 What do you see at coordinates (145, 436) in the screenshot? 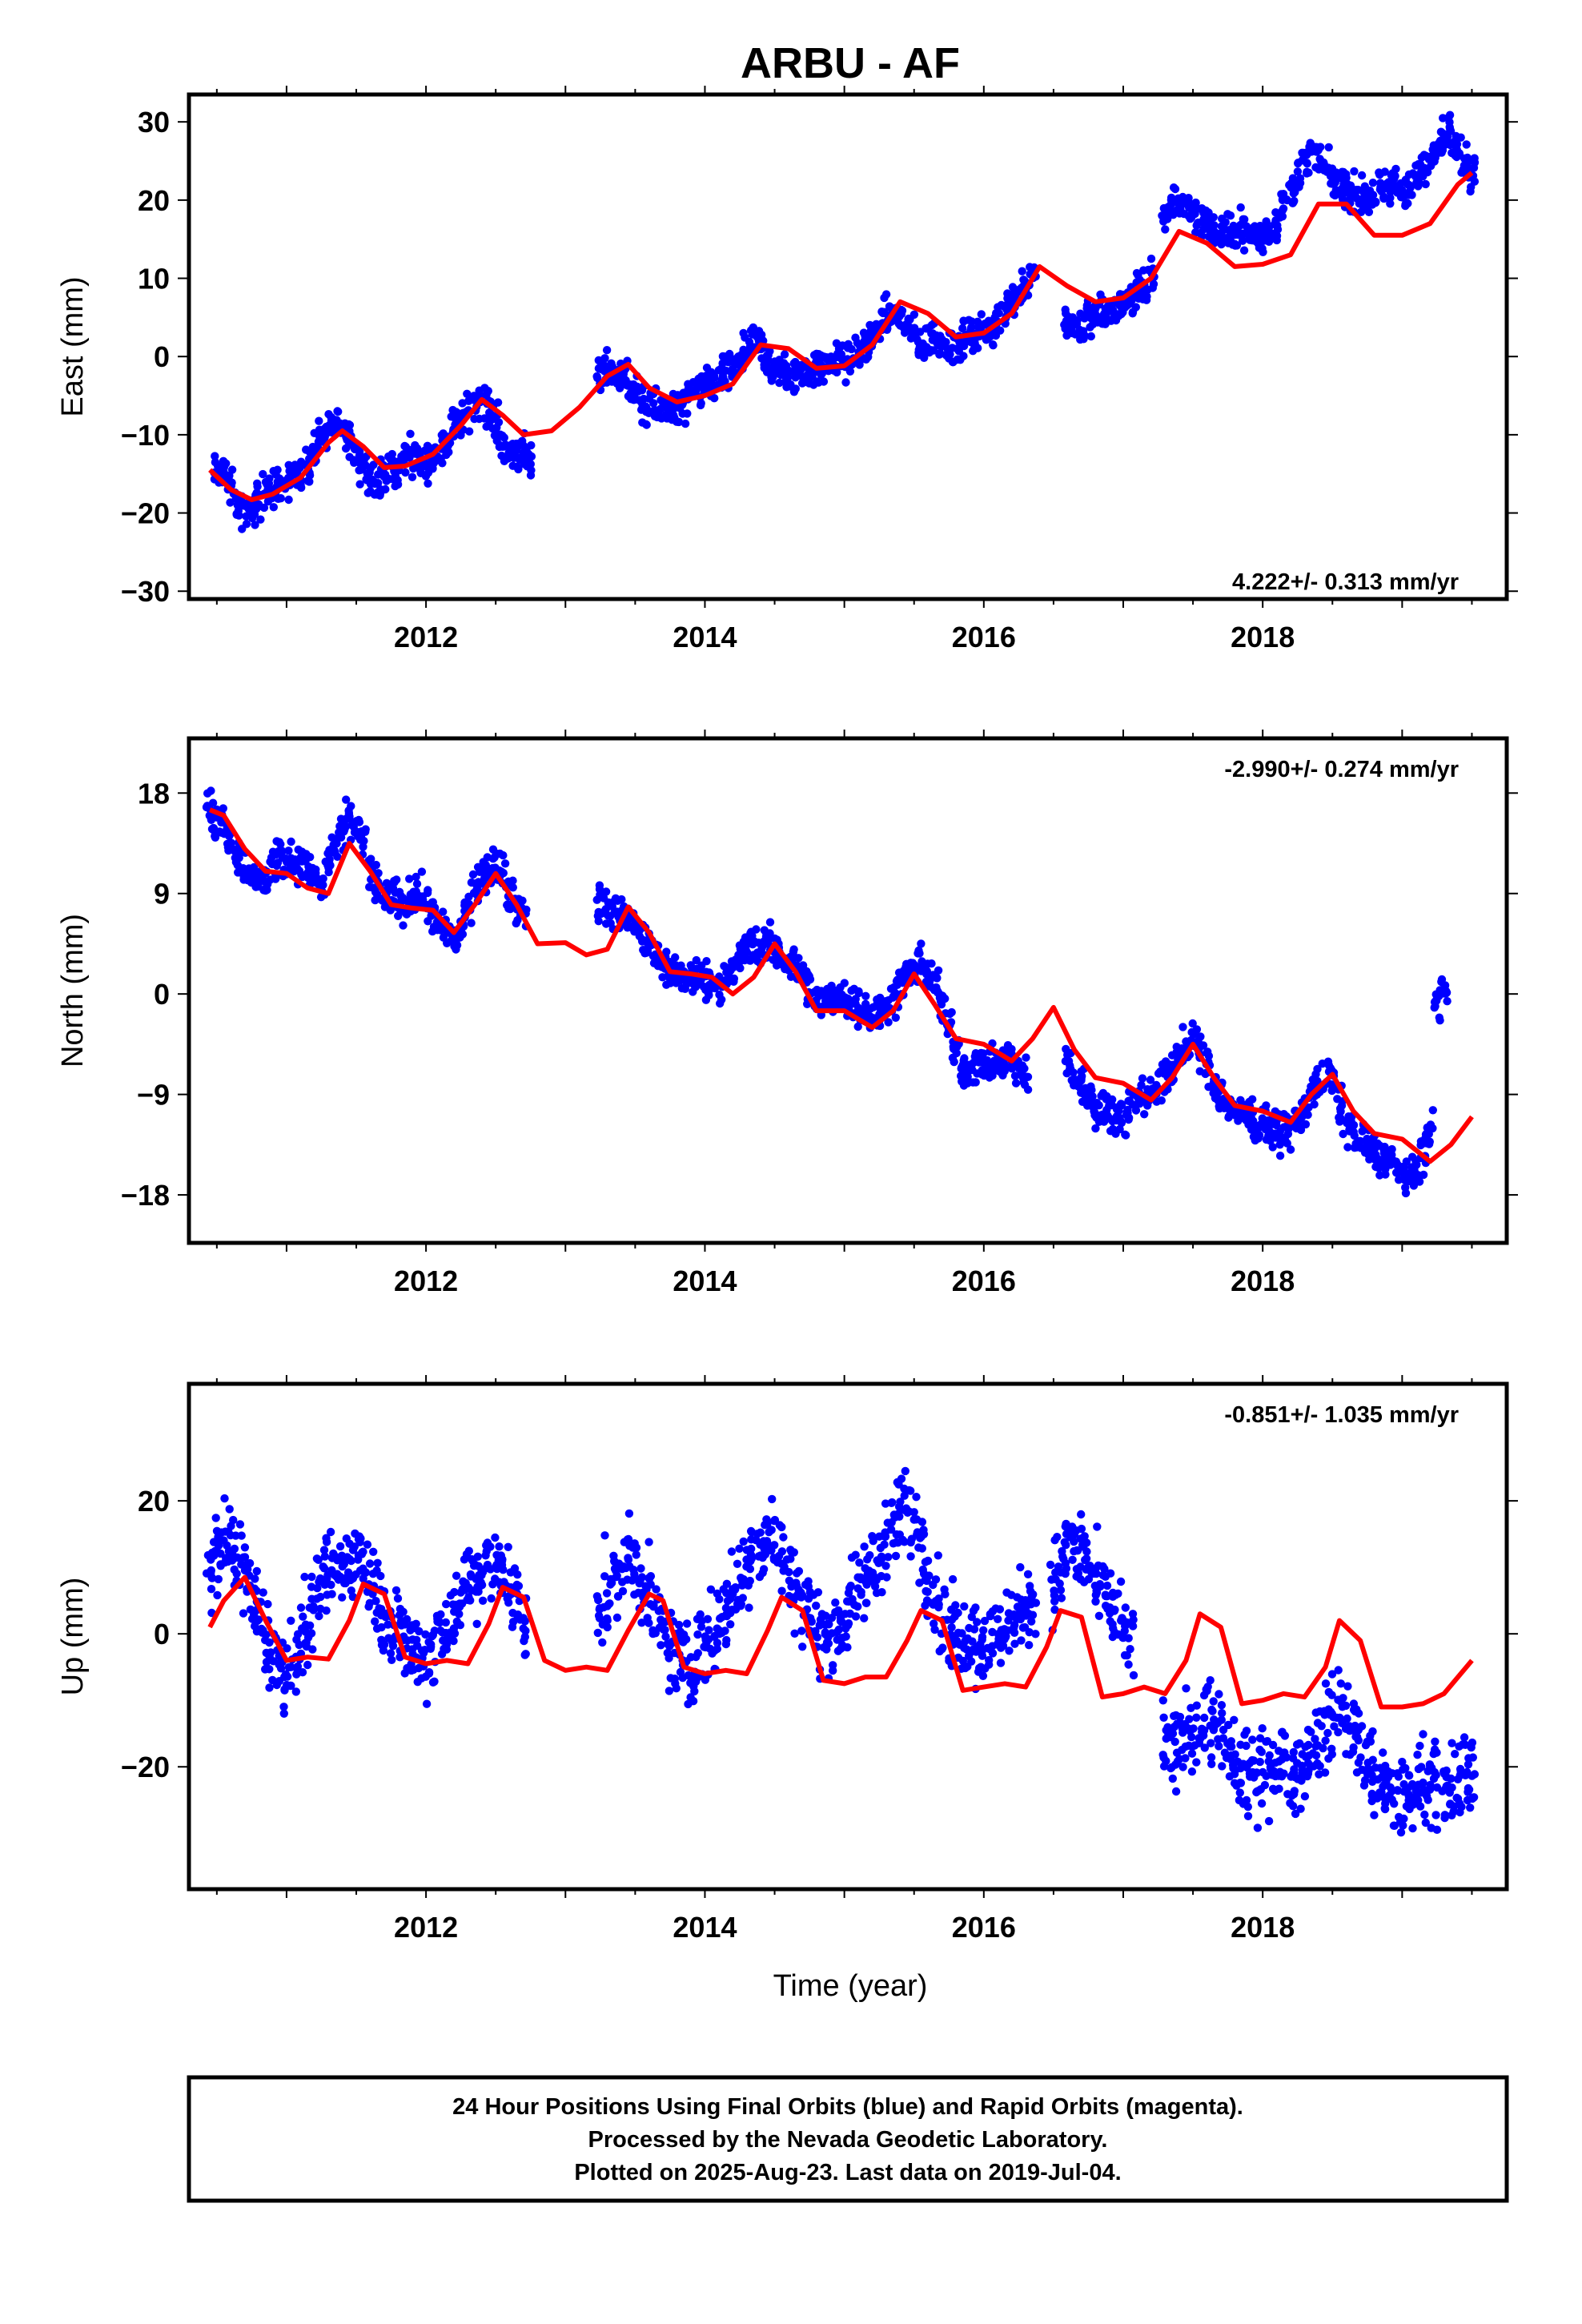
I see `y-tick-label: −10` at bounding box center [145, 436].